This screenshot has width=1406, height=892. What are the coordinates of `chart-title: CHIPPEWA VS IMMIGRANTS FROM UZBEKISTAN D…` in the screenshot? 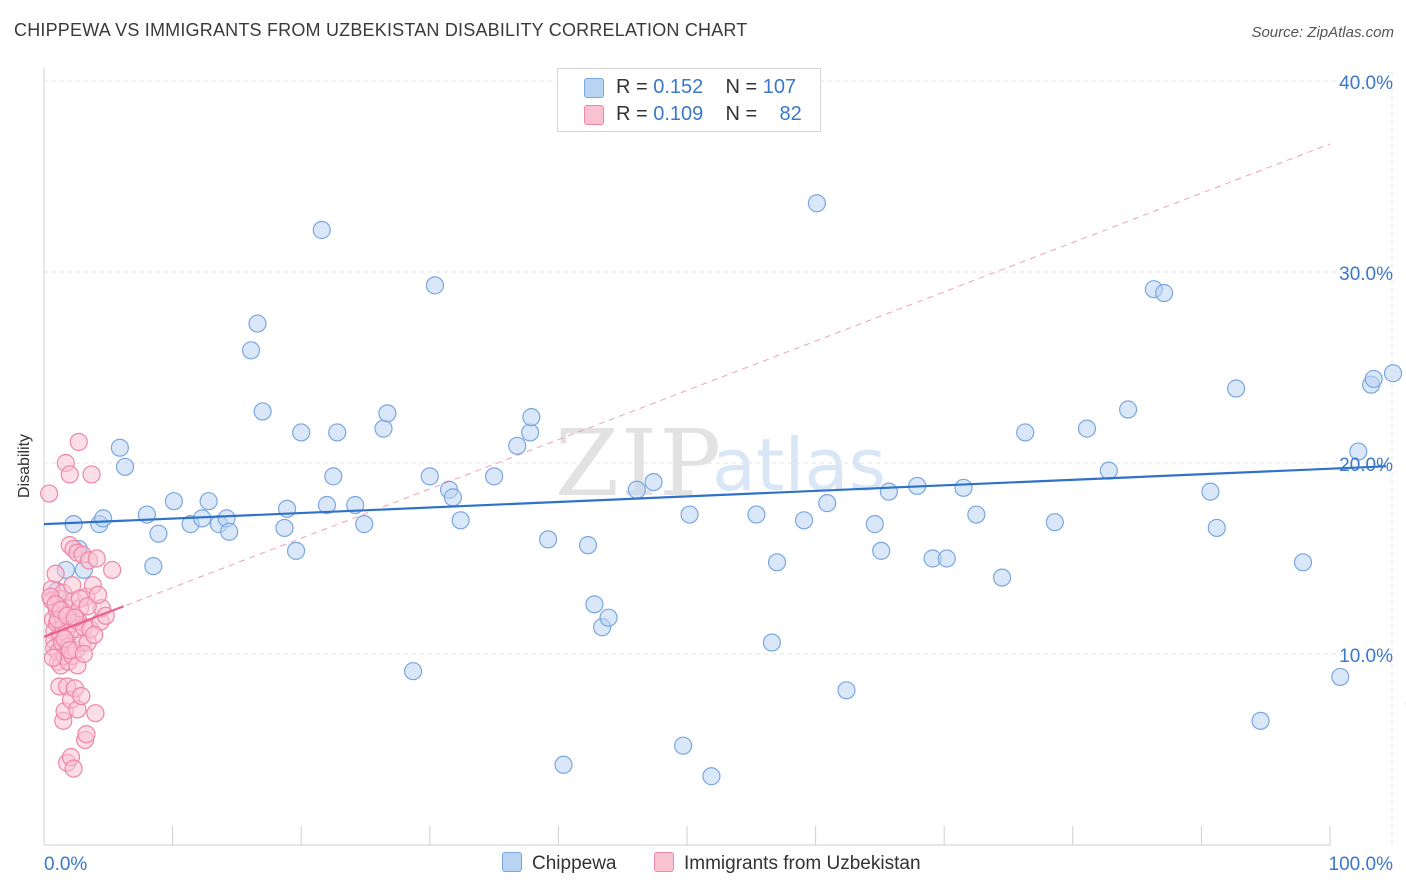 It's located at (381, 30).